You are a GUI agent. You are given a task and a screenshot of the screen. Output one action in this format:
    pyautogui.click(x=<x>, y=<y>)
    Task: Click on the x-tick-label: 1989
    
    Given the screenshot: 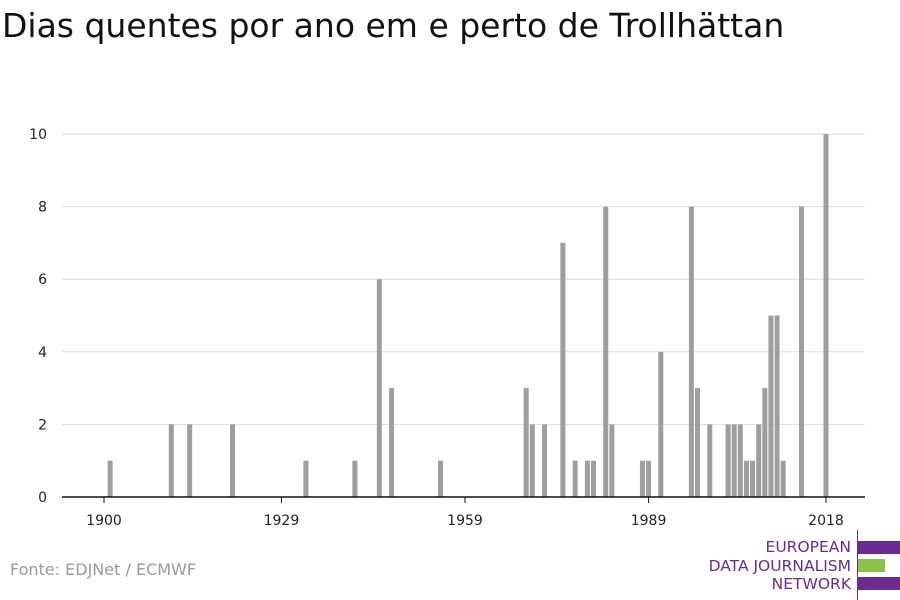 What is the action you would take?
    pyautogui.click(x=649, y=521)
    